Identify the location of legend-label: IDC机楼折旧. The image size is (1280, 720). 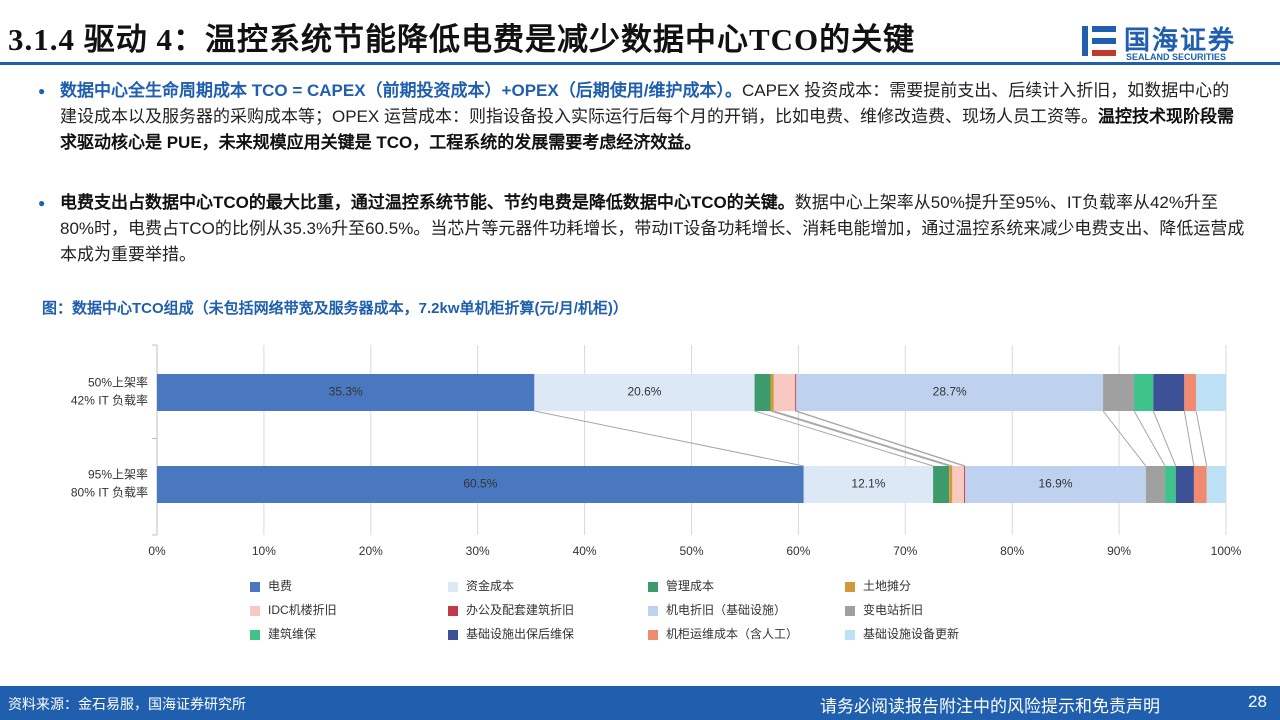
(302, 609).